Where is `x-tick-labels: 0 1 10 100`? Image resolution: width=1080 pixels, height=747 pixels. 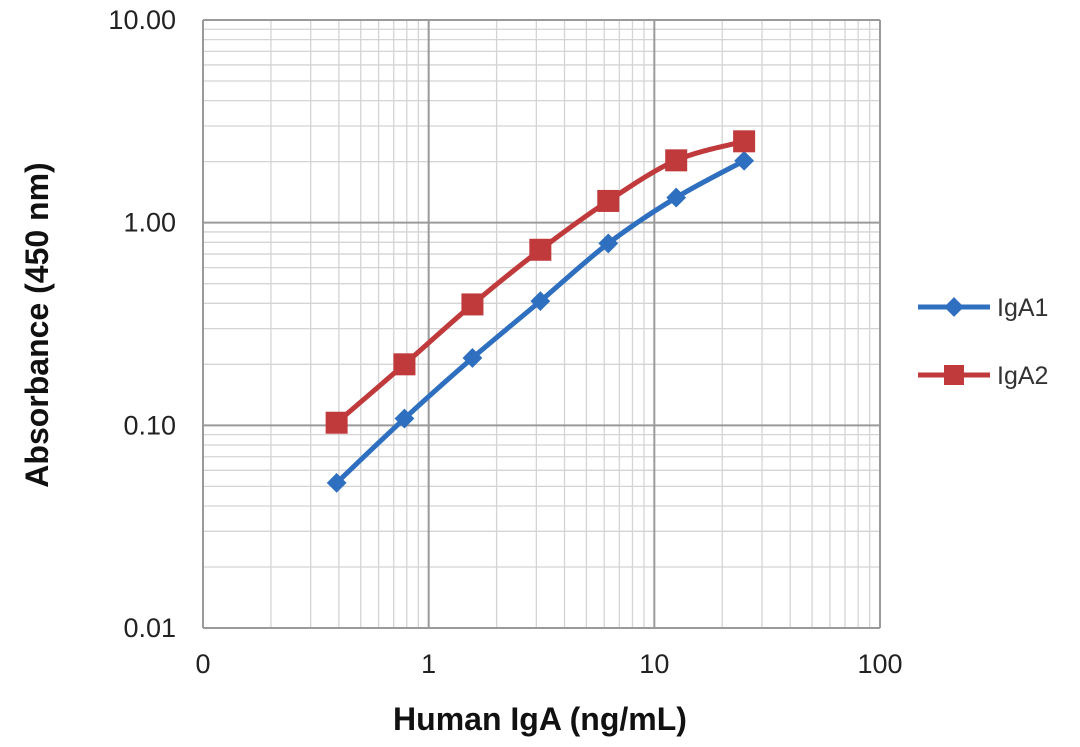
x-tick-labels: 0 1 10 100 is located at coordinates (548, 664).